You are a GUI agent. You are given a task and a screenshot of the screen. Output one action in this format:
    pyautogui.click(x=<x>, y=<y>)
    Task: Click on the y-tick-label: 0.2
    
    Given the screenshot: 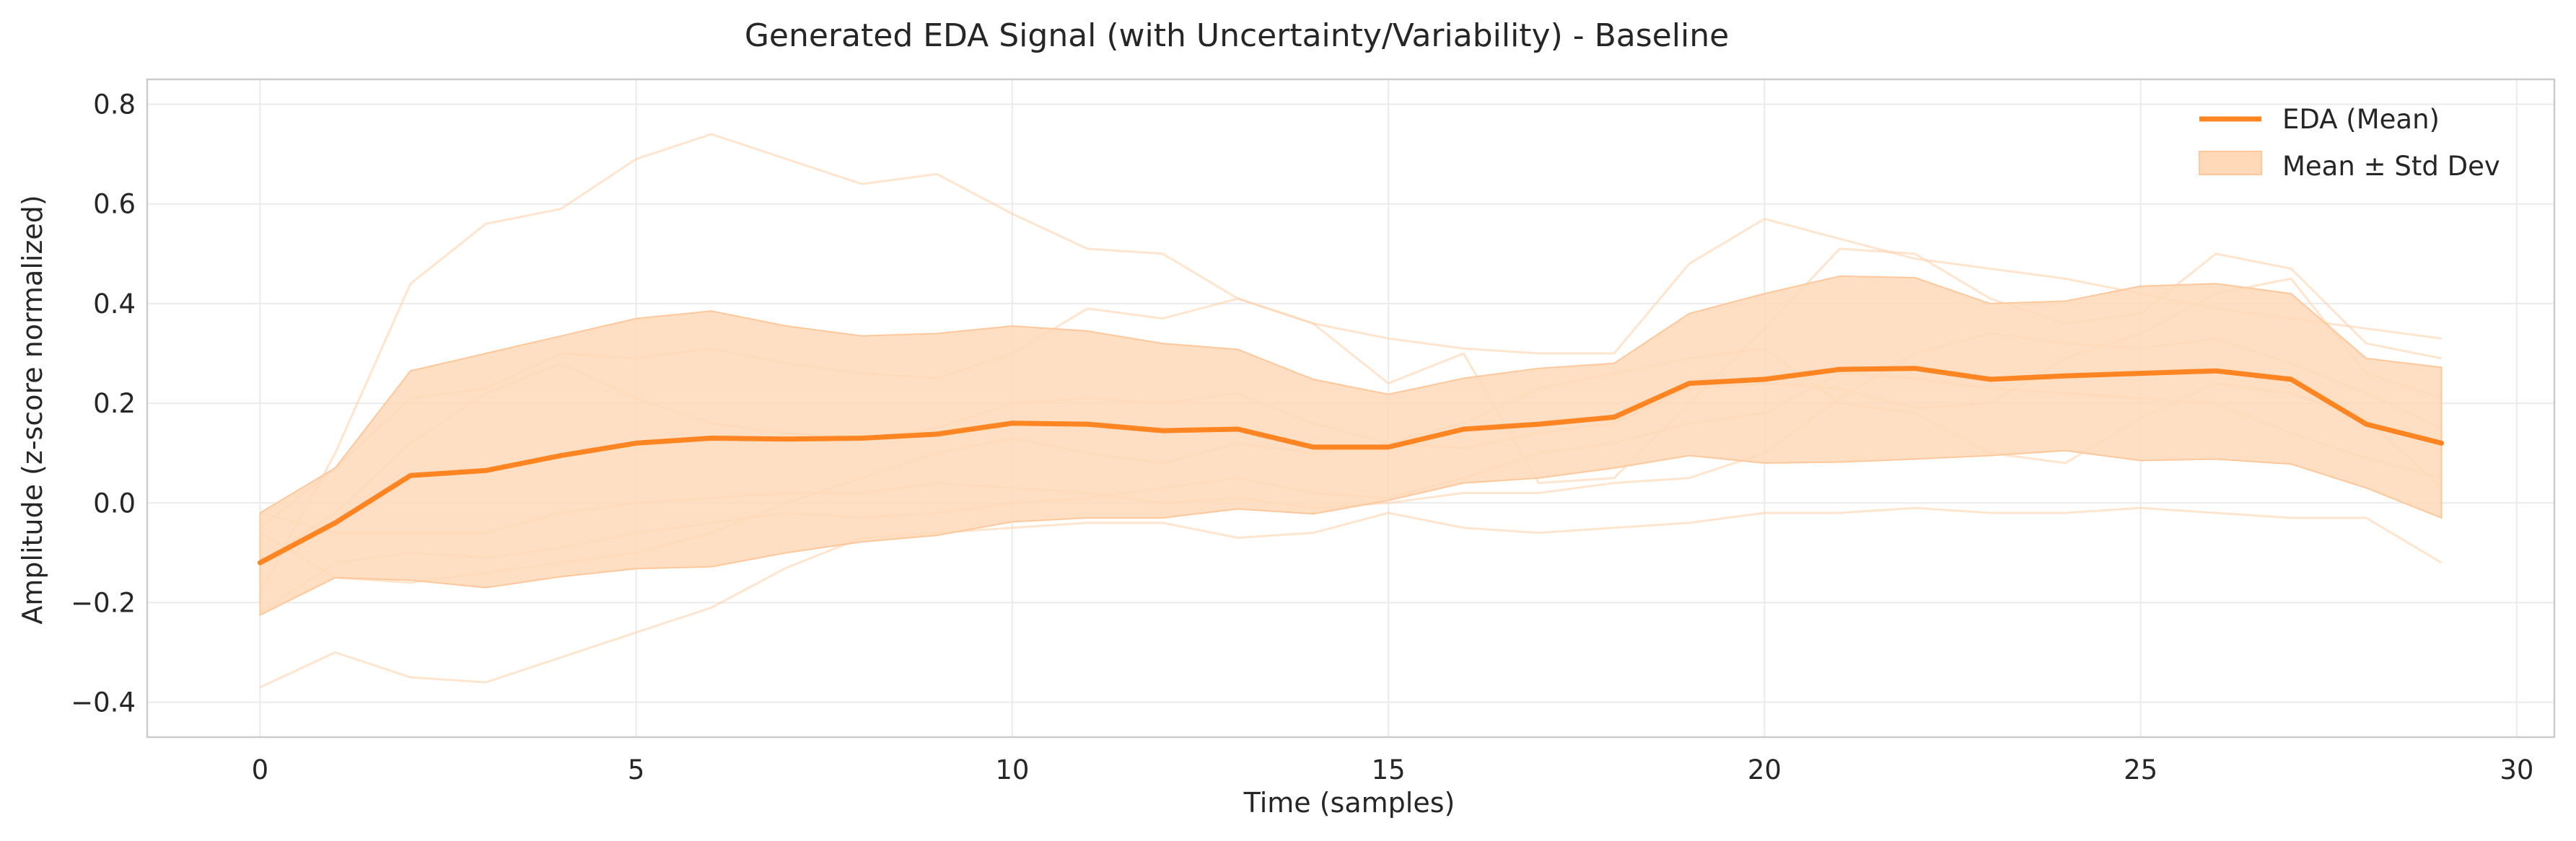 What is the action you would take?
    pyautogui.click(x=114, y=403)
    